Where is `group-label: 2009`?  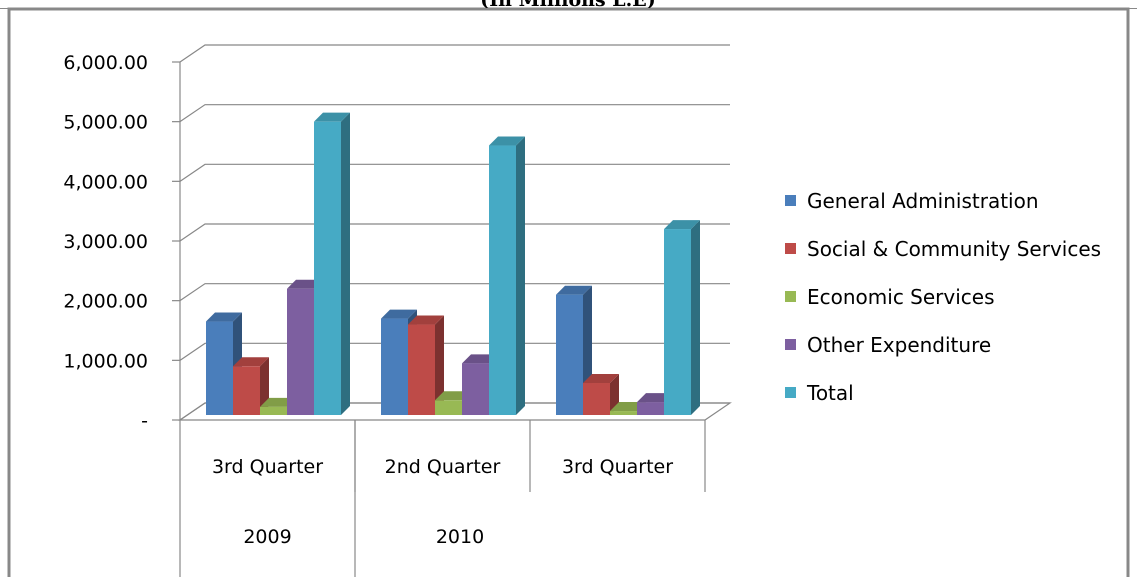
group-label: 2009 is located at coordinates (267, 537).